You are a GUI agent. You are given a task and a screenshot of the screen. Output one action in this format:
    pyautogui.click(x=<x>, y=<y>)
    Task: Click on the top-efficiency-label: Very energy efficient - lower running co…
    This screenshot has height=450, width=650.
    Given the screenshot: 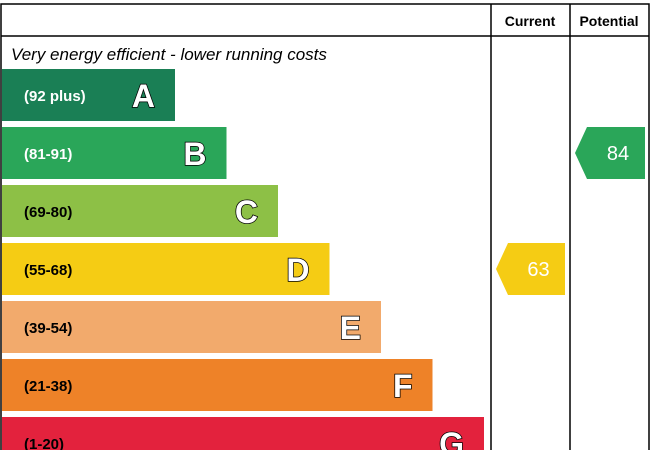 What is the action you would take?
    pyautogui.click(x=169, y=54)
    